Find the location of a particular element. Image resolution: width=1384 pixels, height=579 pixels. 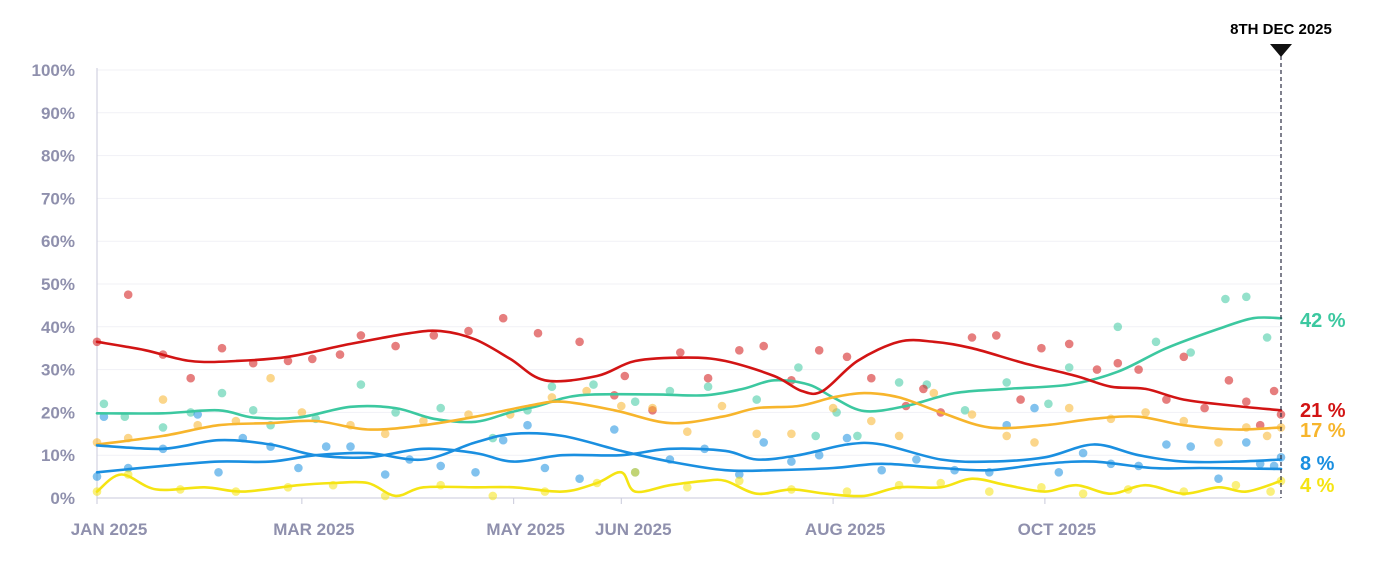

series-end-label: 42 % is located at coordinates (1323, 321).